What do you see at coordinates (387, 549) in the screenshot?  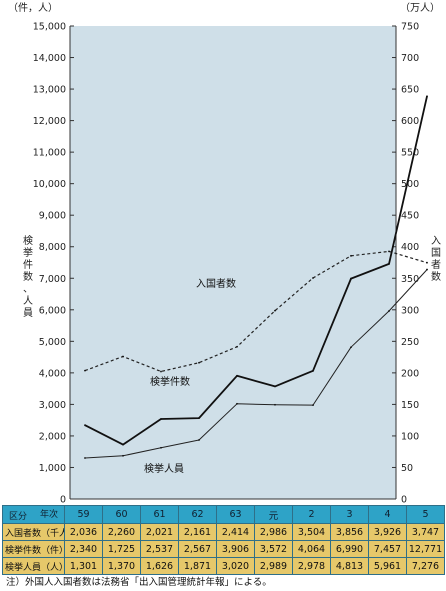 I see `table-cell: 7,457` at bounding box center [387, 549].